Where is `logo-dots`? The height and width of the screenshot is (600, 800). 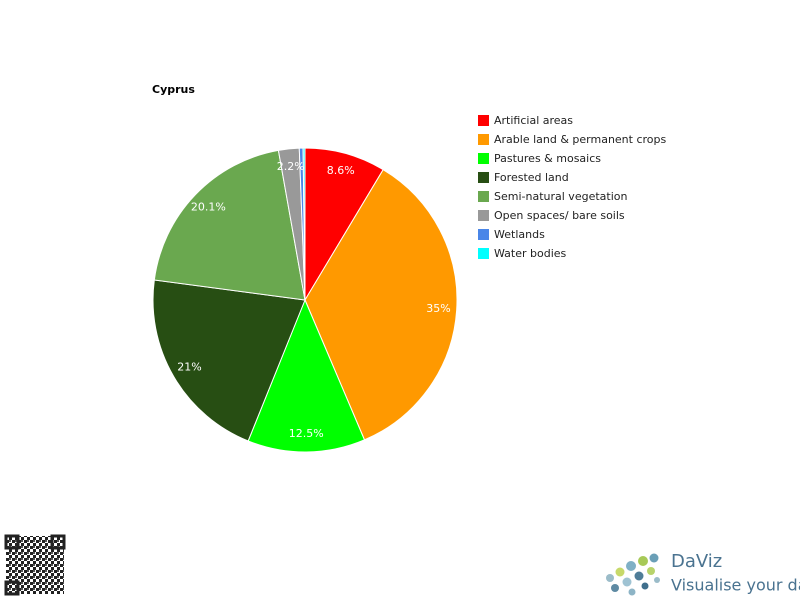 logo-dots is located at coordinates (633, 574).